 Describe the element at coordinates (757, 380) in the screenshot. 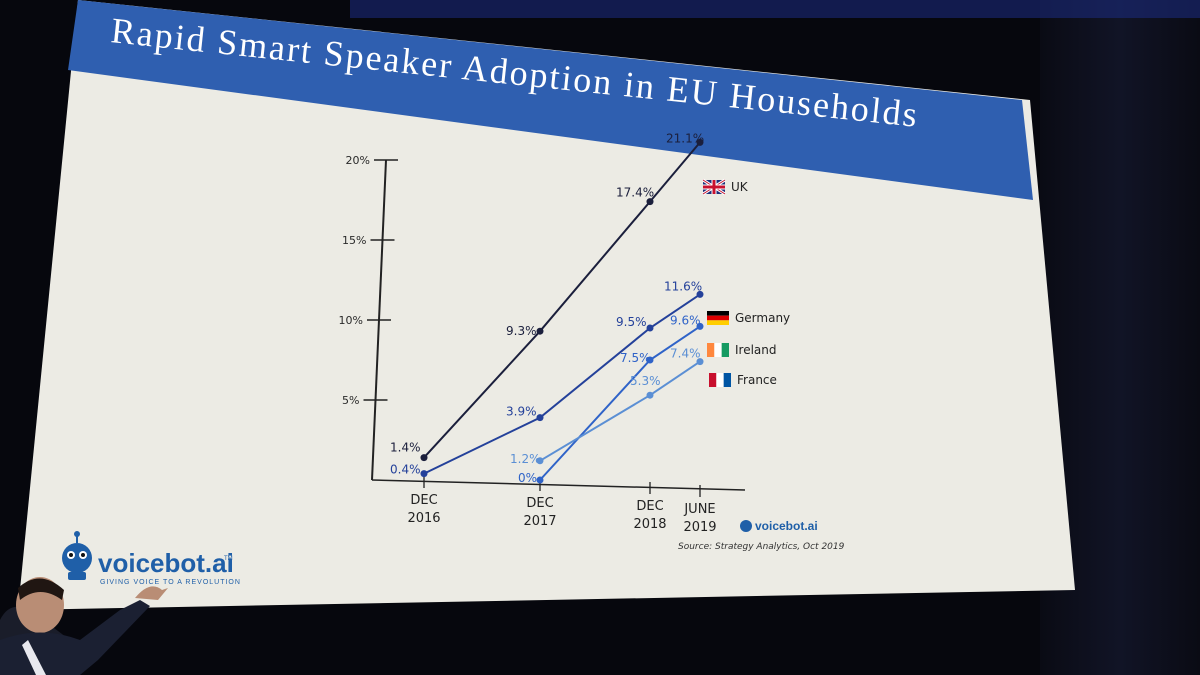

I see `legend-label: France` at that location.